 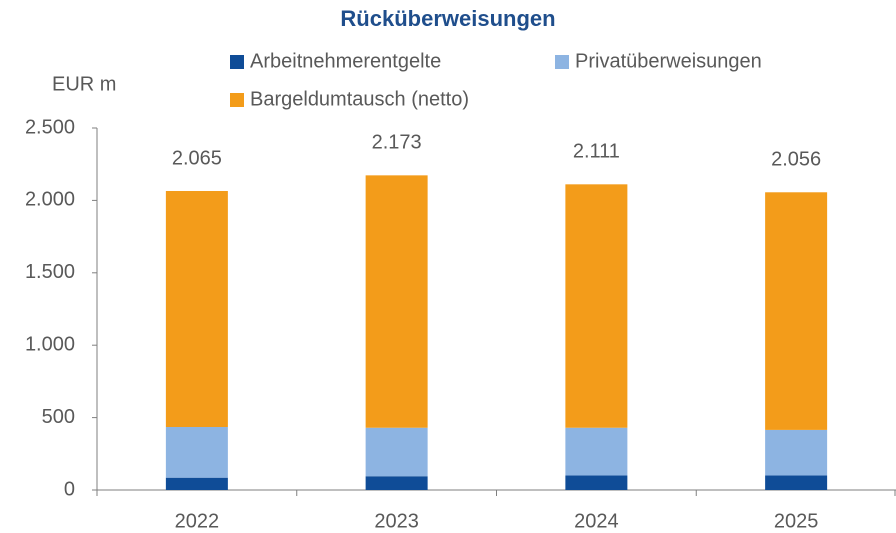 I want to click on y-tick-label: 1.000, so click(x=50, y=344).